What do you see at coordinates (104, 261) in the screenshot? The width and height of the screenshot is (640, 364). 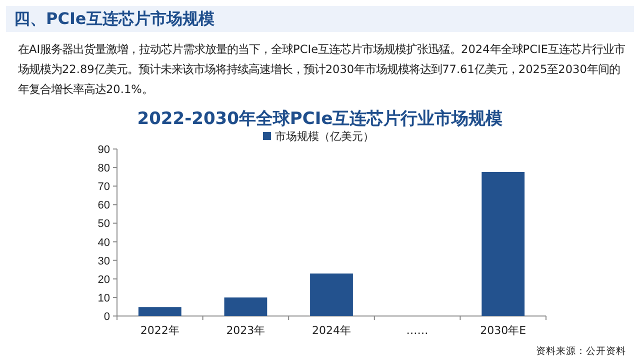 I see `y-tick-label: 30` at bounding box center [104, 261].